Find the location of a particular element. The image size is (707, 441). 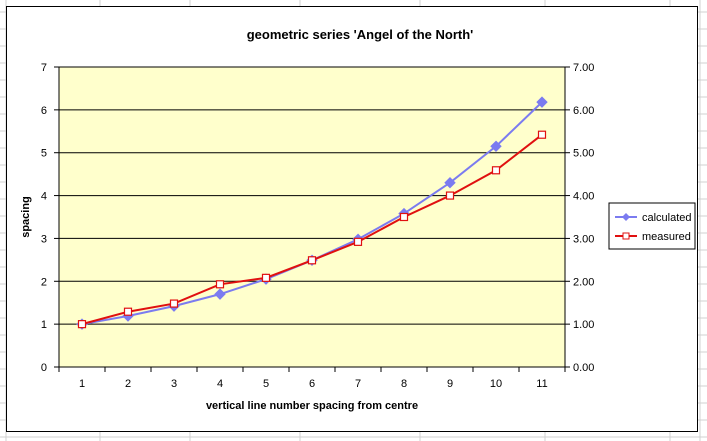

chart-title: geometric series 'Angel of the North' is located at coordinates (360, 34).